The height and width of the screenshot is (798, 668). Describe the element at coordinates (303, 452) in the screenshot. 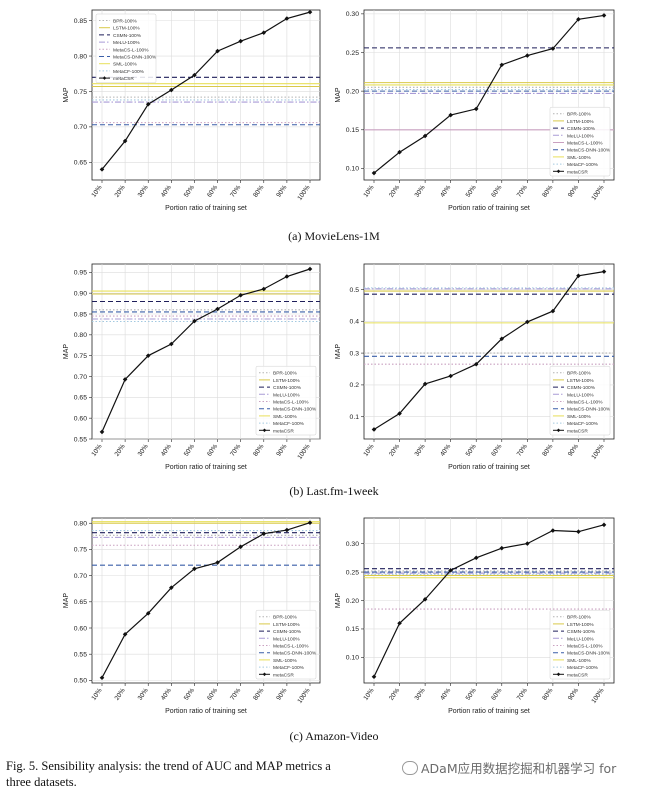

I see `x-tick-label: 100%` at that location.